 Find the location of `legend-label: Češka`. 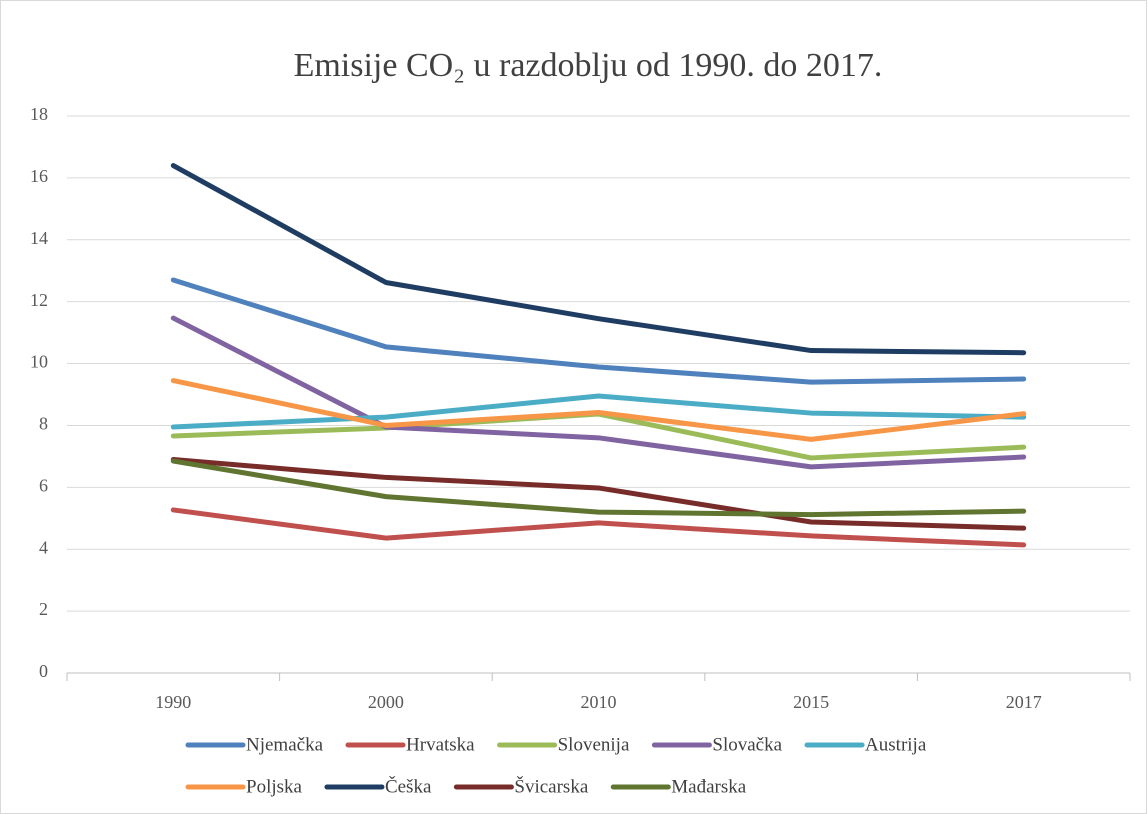

legend-label: Češka is located at coordinates (408, 786).